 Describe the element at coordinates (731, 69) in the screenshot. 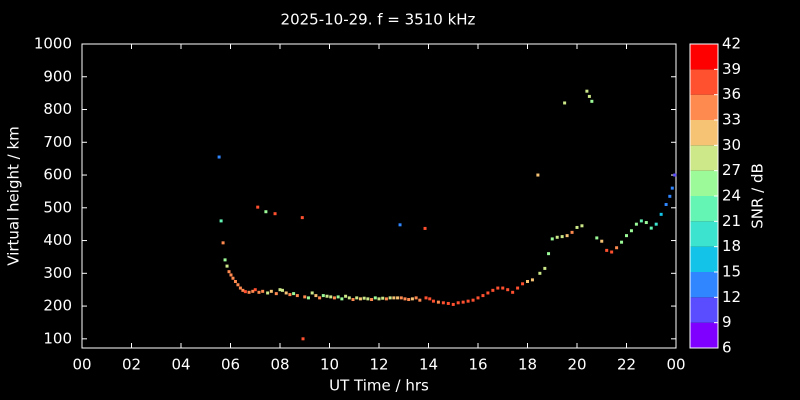

I see `colorbar-tick-label: 39` at that location.